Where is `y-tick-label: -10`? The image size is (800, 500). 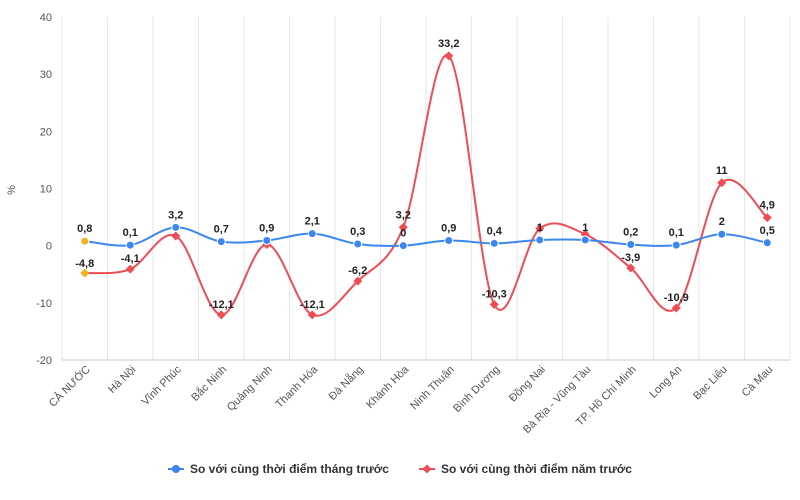
y-tick-label: -10 is located at coordinates (44, 304).